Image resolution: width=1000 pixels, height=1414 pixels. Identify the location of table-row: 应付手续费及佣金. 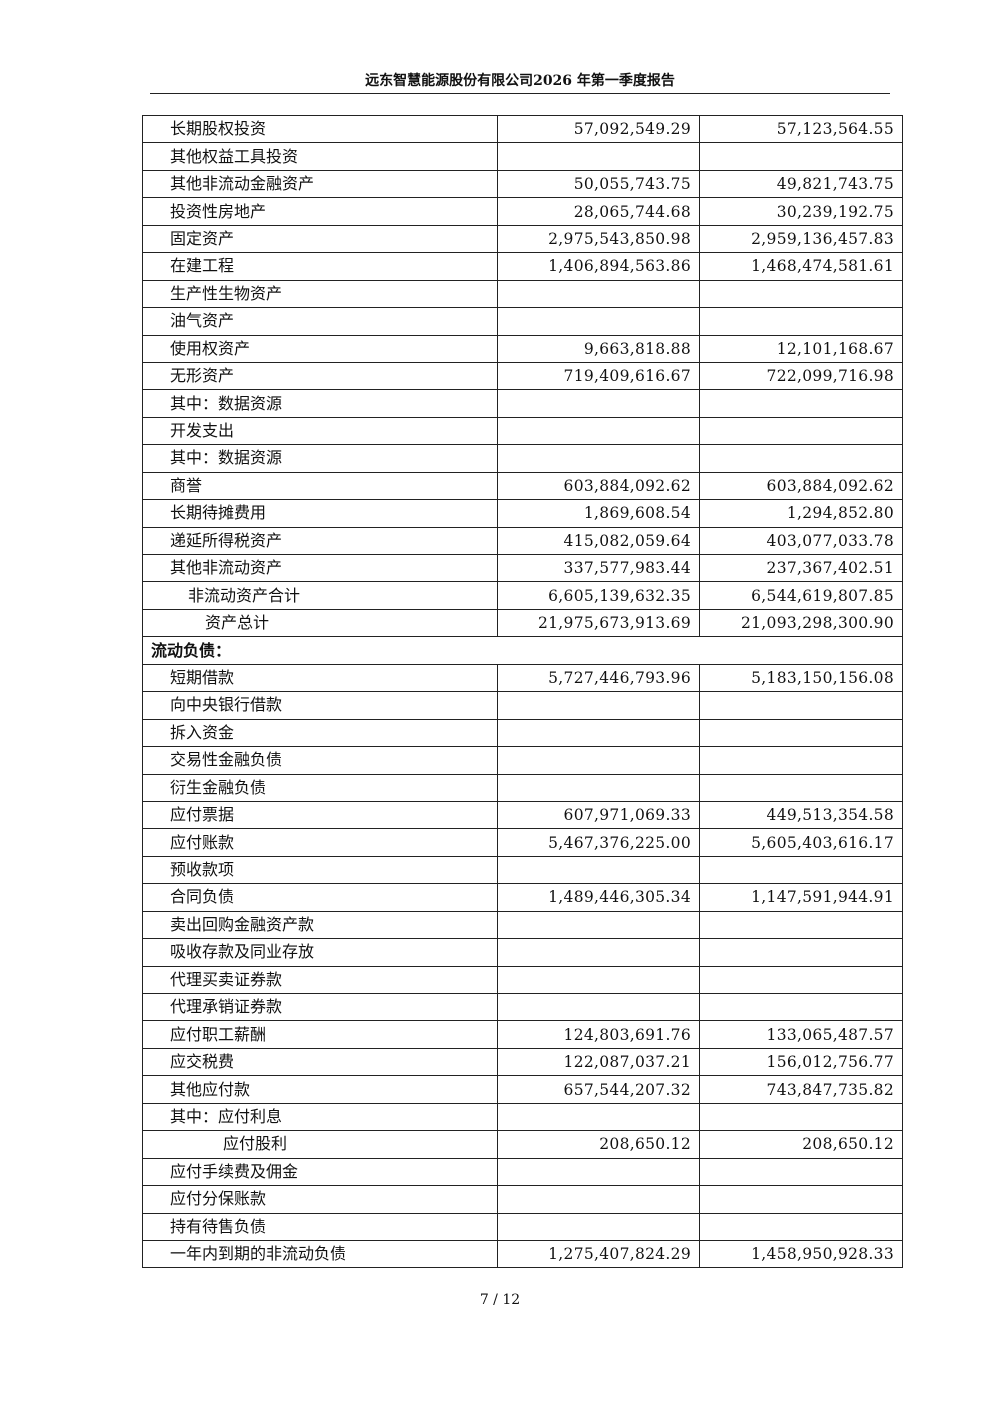
(522, 1172).